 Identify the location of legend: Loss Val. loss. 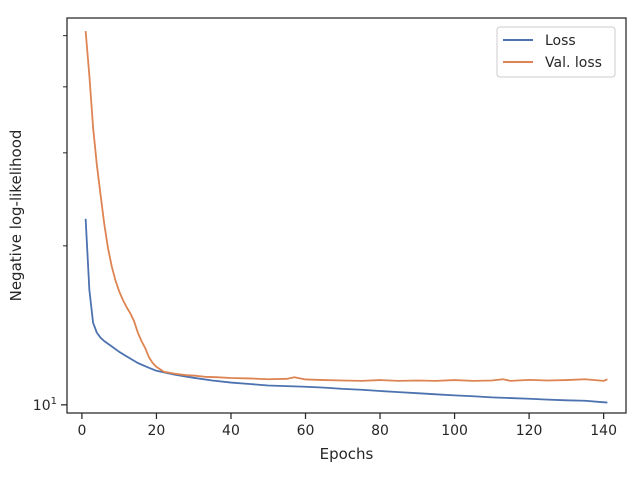
(556, 52).